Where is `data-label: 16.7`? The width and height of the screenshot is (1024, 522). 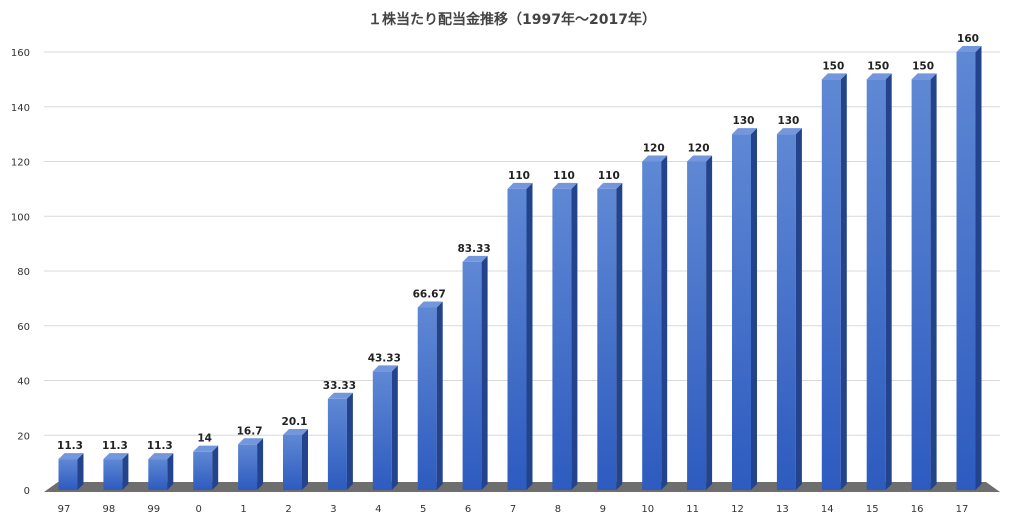
data-label: 16.7 is located at coordinates (250, 431).